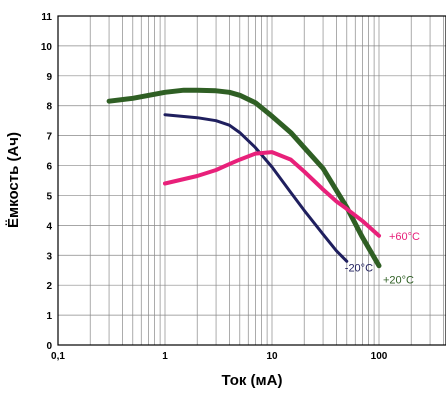  I want to click on y-tick-label: 3, so click(49, 256).